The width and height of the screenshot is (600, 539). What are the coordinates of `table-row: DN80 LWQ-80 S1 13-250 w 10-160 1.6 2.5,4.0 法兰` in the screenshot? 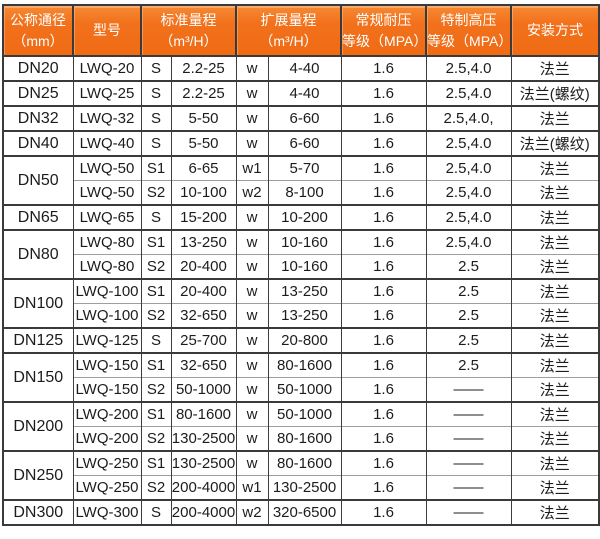 It's located at (301, 254).